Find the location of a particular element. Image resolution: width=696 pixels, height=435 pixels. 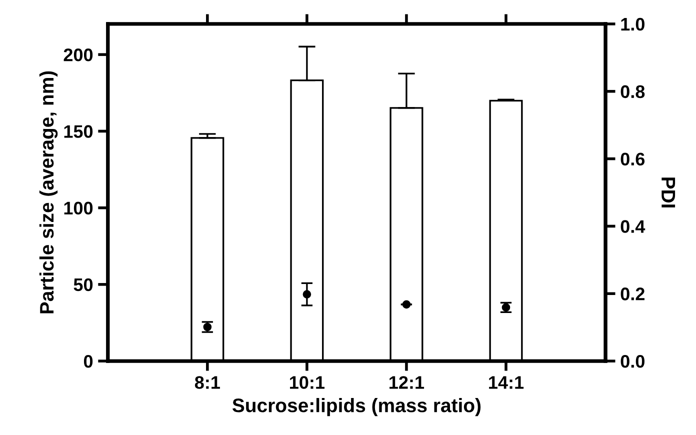

y-tick-label: 100 is located at coordinates (78, 208).